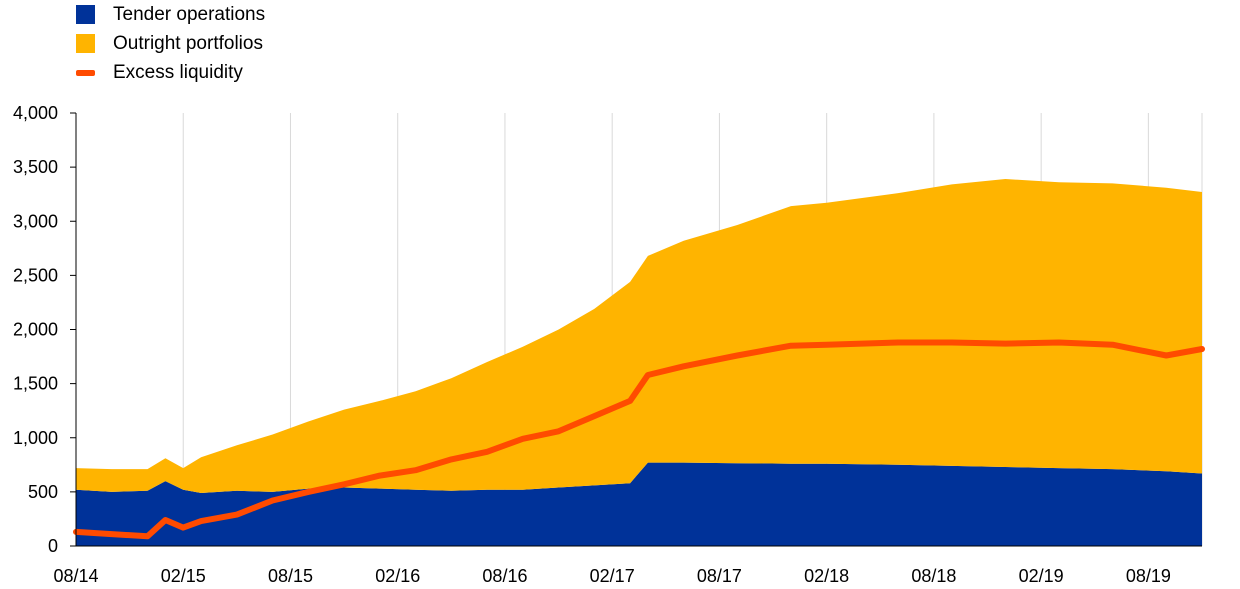  What do you see at coordinates (1148, 576) in the screenshot?
I see `x-tick-label: 08/19` at bounding box center [1148, 576].